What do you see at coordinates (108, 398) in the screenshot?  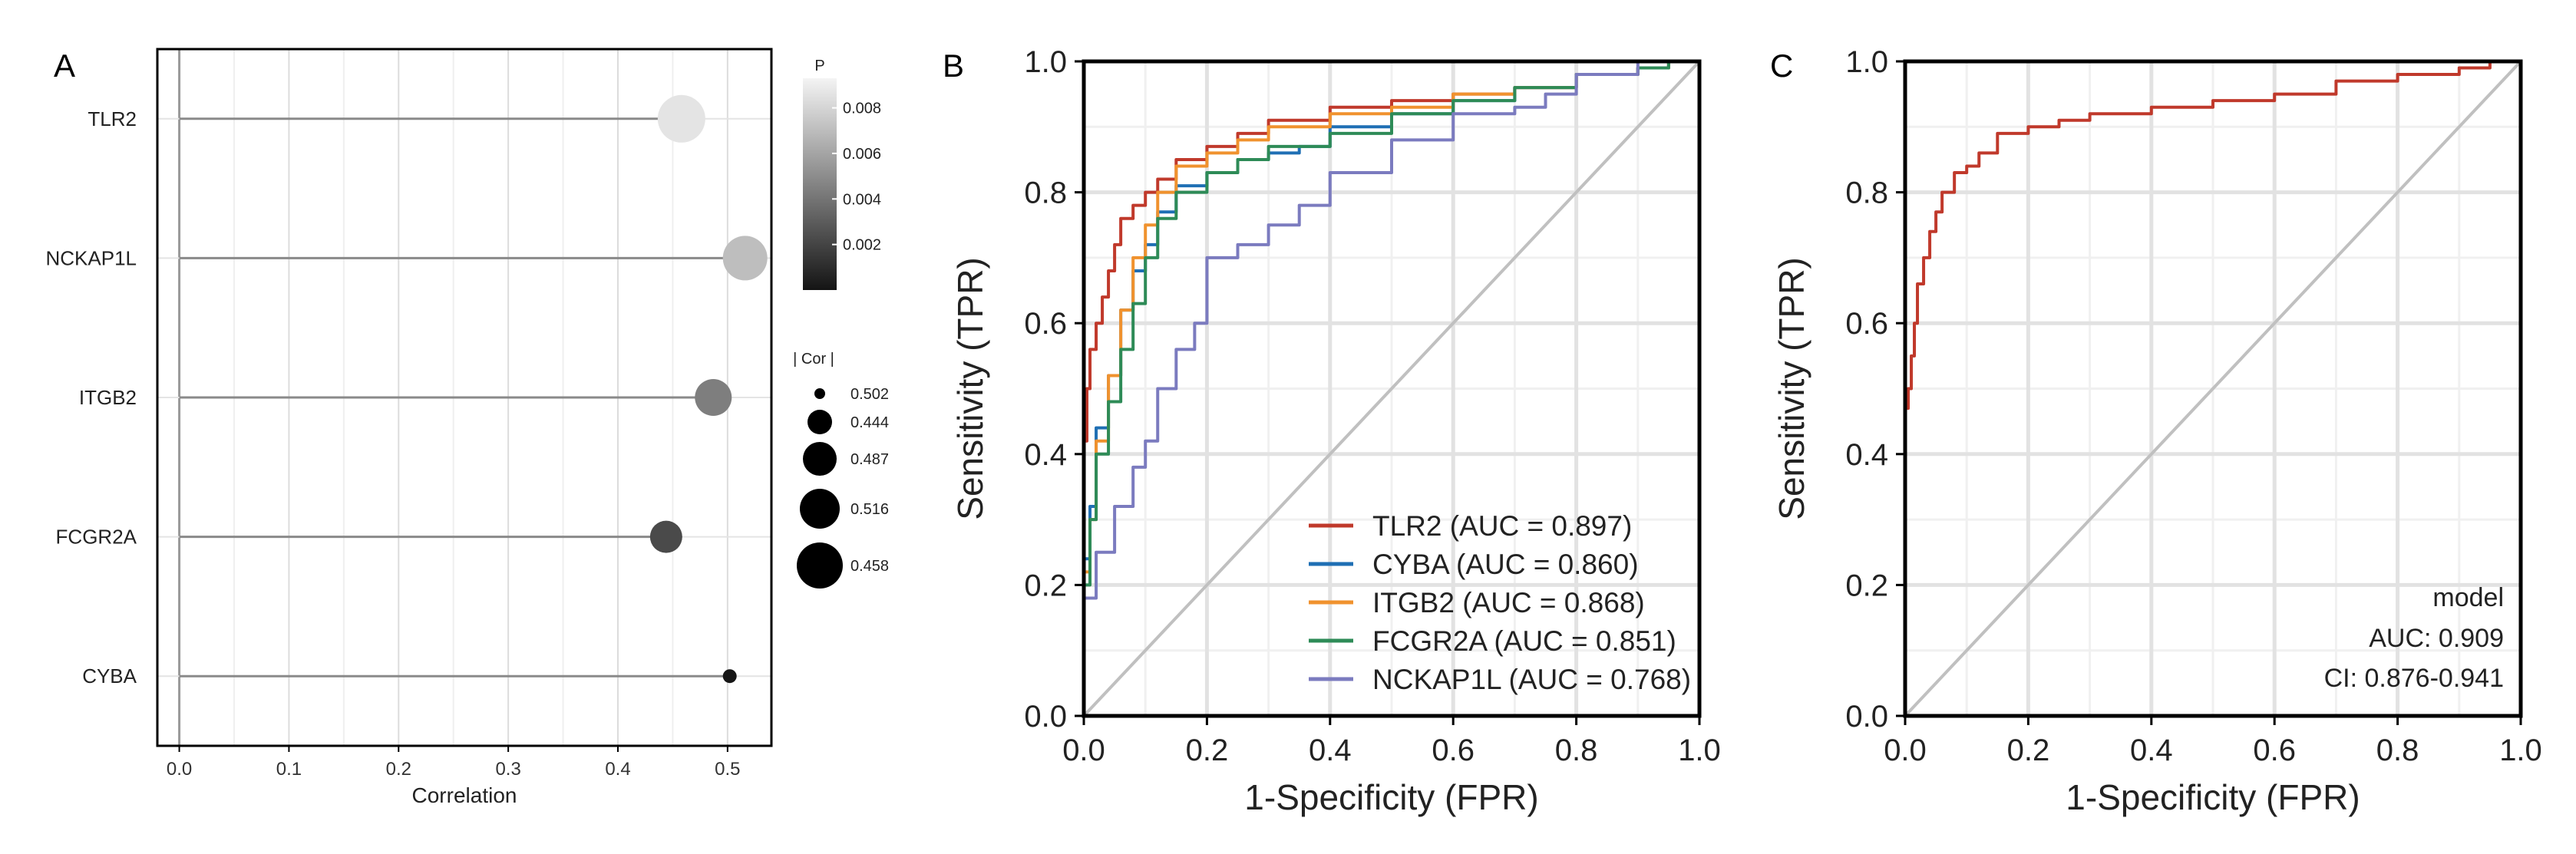 I see `category-label: ITGB2` at bounding box center [108, 398].